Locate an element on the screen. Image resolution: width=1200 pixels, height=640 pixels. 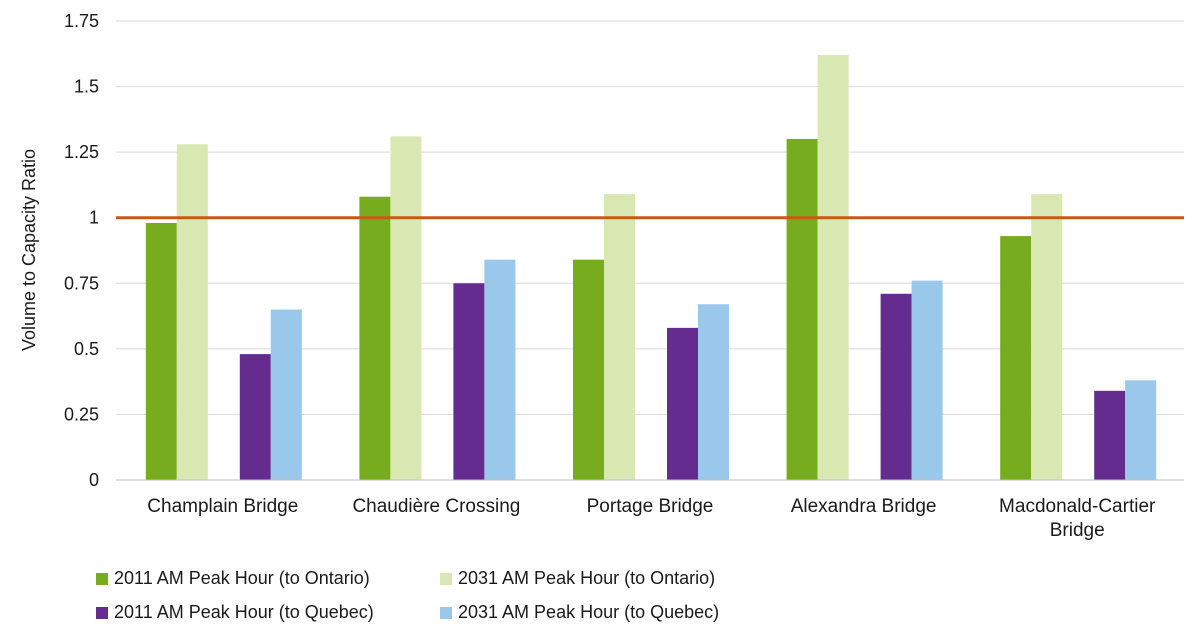
legend-item: 2031 AM Peak Hour (to Quebec) is located at coordinates (579, 612).